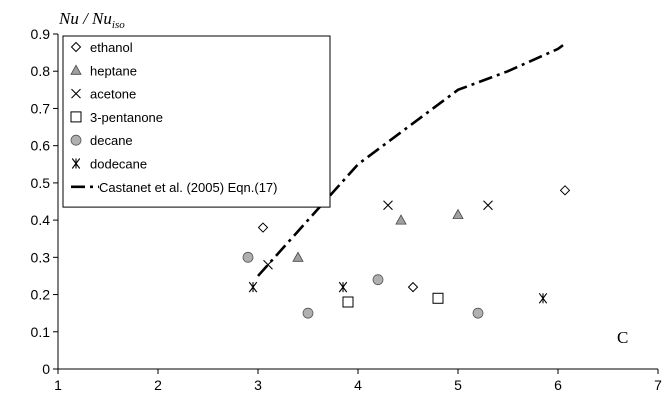 The height and width of the screenshot is (401, 665). Describe the element at coordinates (44, 201) in the screenshot. I see `y-axis-ticks: 0 0.1 0.2 0.3 0.4 0.5 0.6 0.7 0.8 0.9` at that location.